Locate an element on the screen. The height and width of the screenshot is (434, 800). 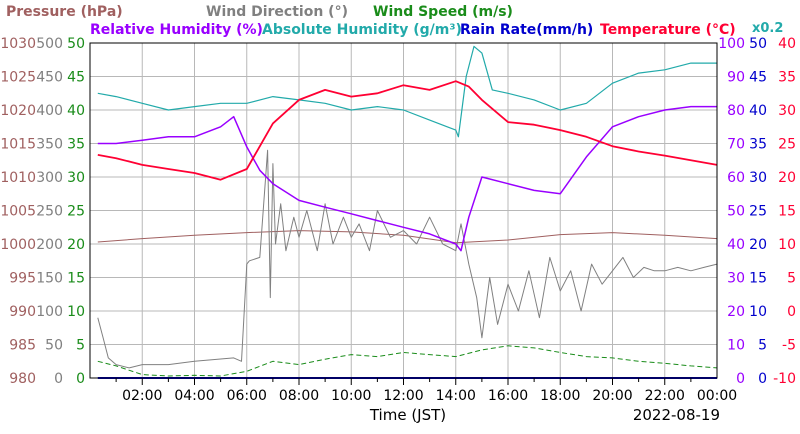
pressure-tick-label: 995 is located at coordinates (22, 279).